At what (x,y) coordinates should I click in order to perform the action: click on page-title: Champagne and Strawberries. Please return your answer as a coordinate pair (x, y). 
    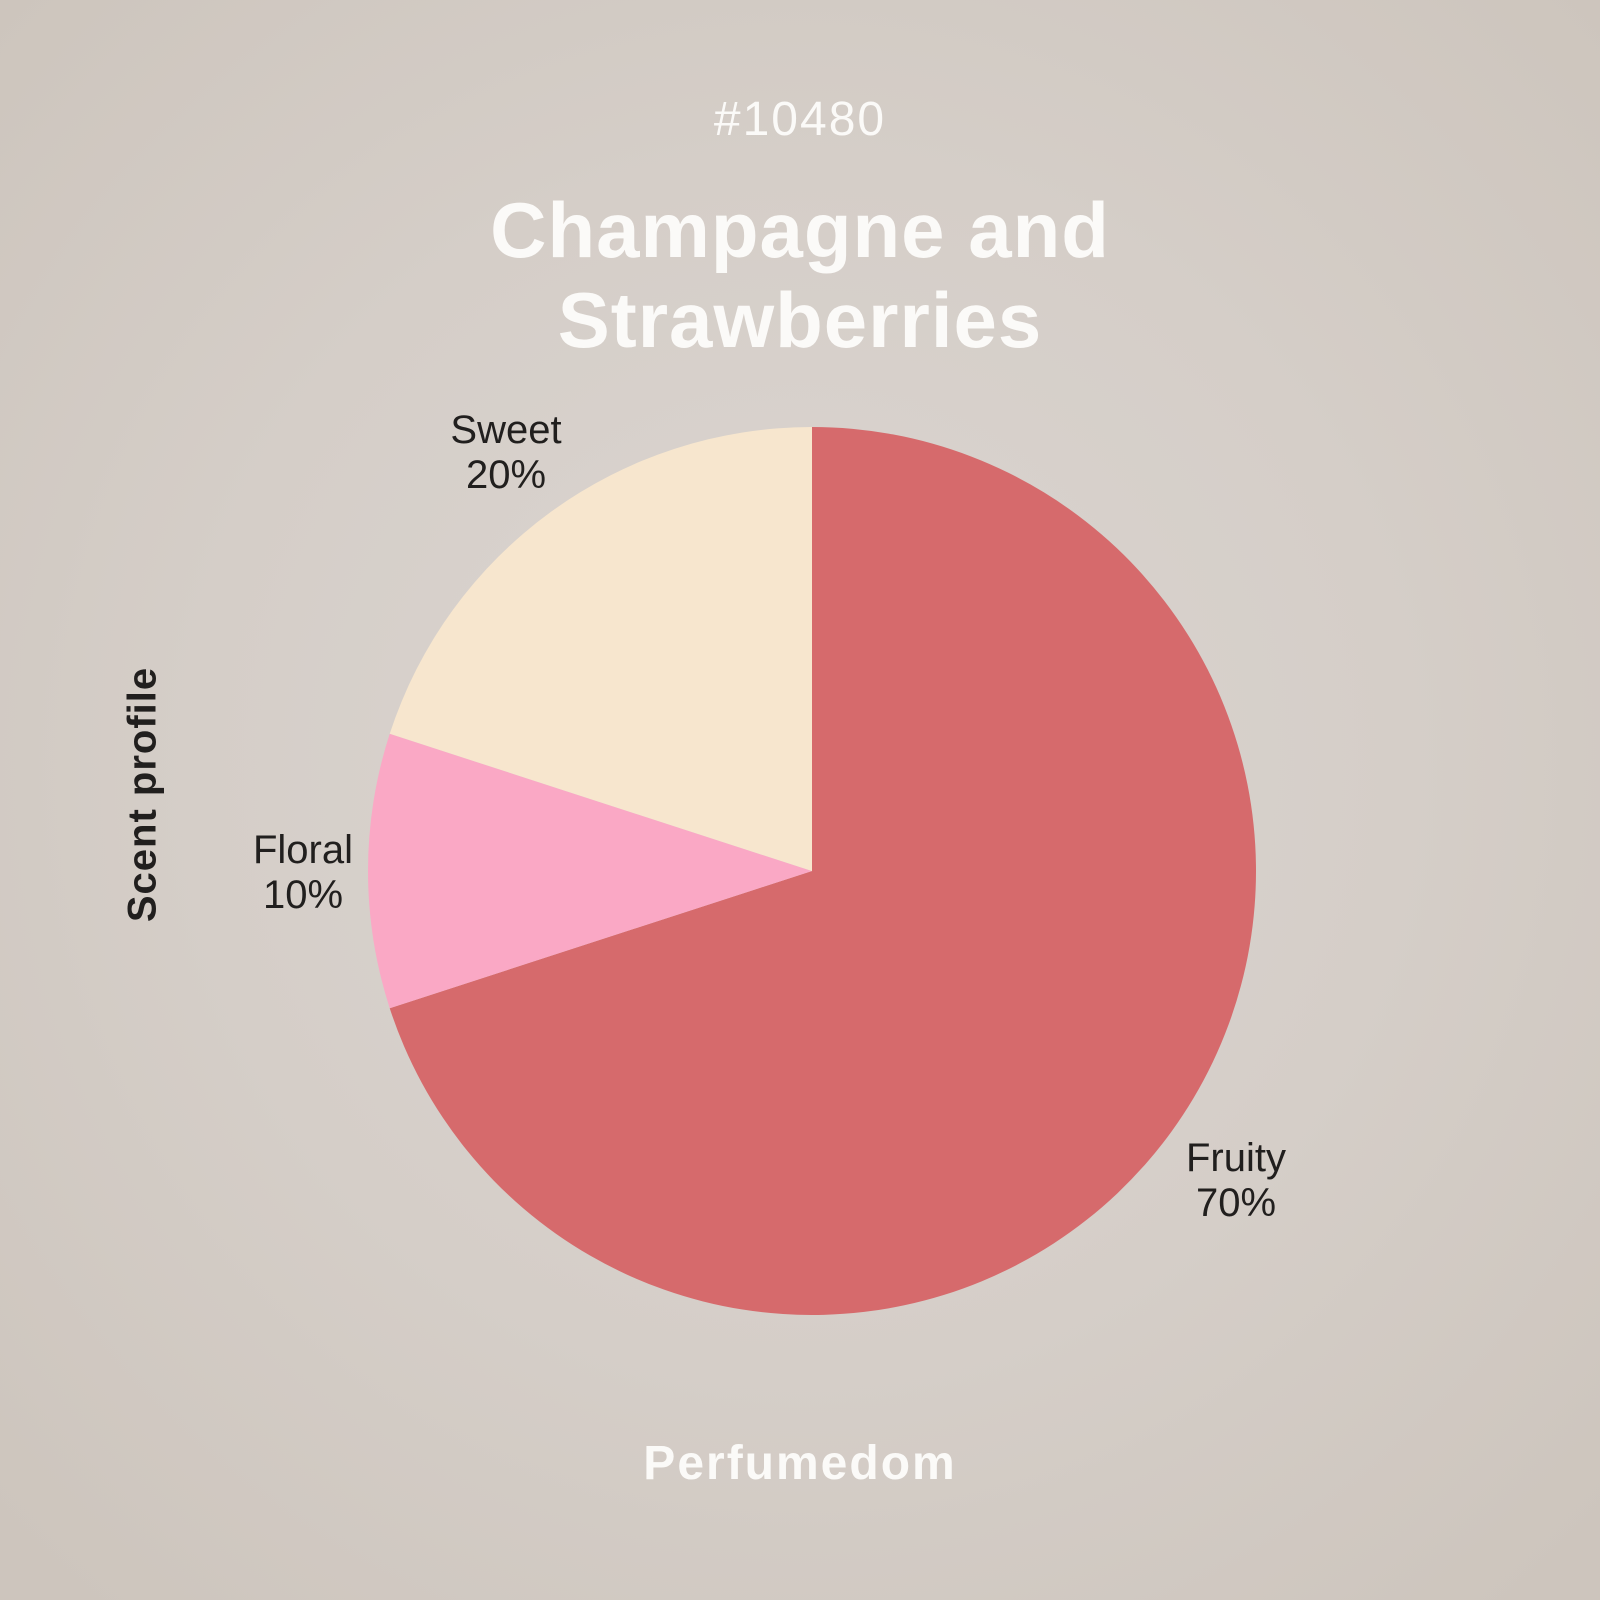
    Looking at the image, I should click on (800, 275).